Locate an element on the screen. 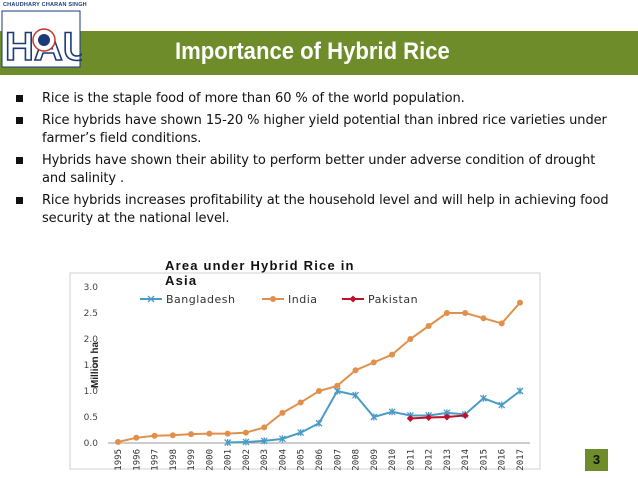 The image size is (638, 478). legend-label: Bangladesh is located at coordinates (201, 299).